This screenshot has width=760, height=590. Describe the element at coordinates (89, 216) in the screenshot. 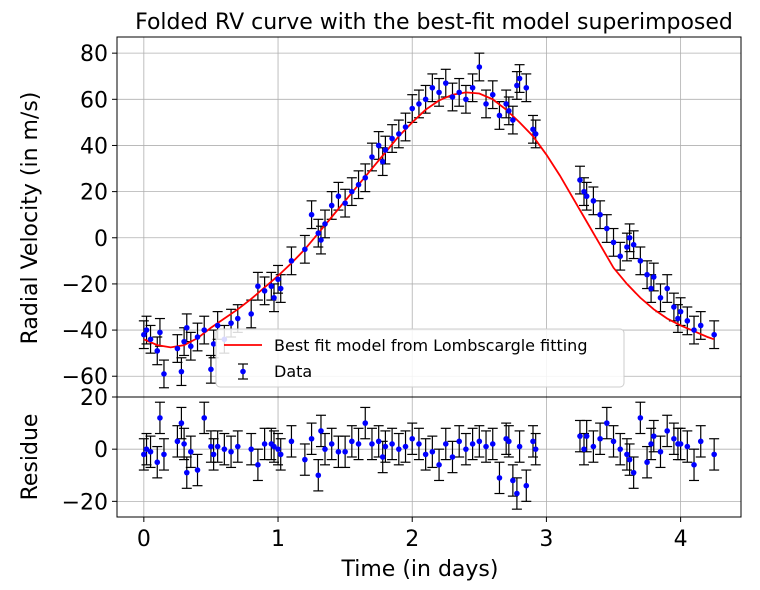

I see `rv-y-ticks: 80 60 40 20 0 −20 −40 −60` at that location.